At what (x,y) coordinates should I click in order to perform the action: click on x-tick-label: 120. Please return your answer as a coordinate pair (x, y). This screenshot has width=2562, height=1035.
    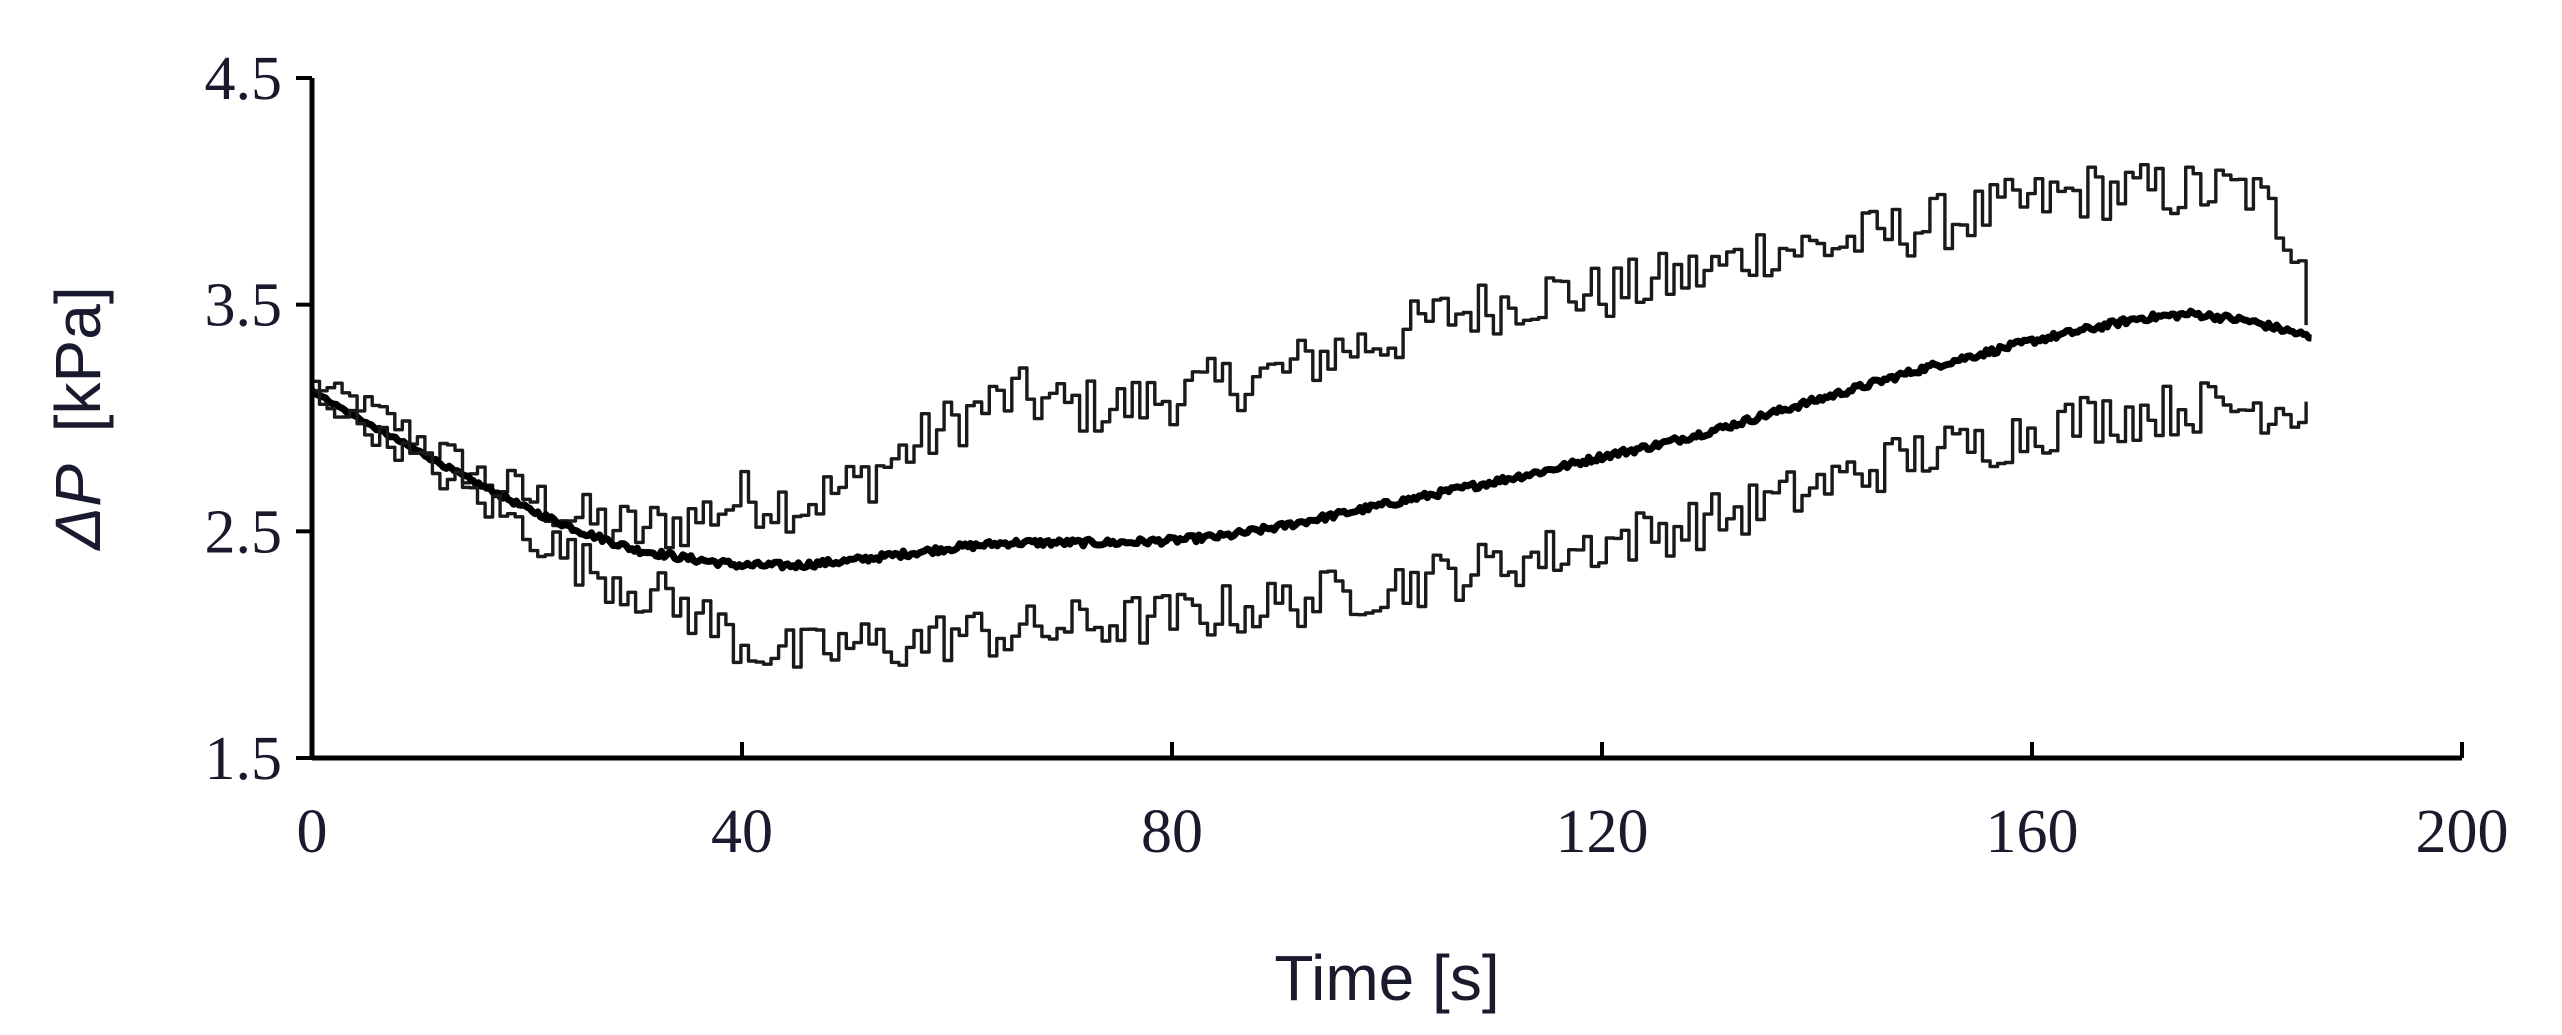
    Looking at the image, I should click on (1602, 832).